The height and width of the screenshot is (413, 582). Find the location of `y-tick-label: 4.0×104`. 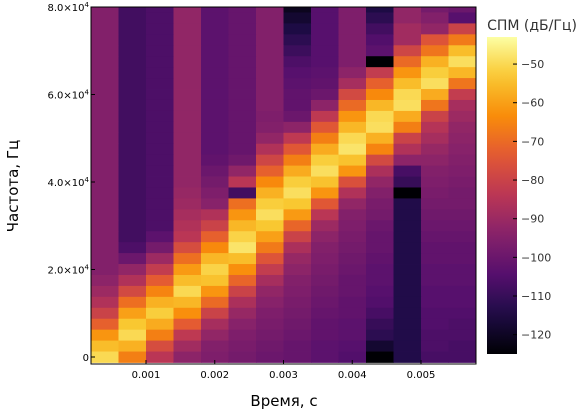

y-tick-label: 4.0×104 is located at coordinates (69, 182).